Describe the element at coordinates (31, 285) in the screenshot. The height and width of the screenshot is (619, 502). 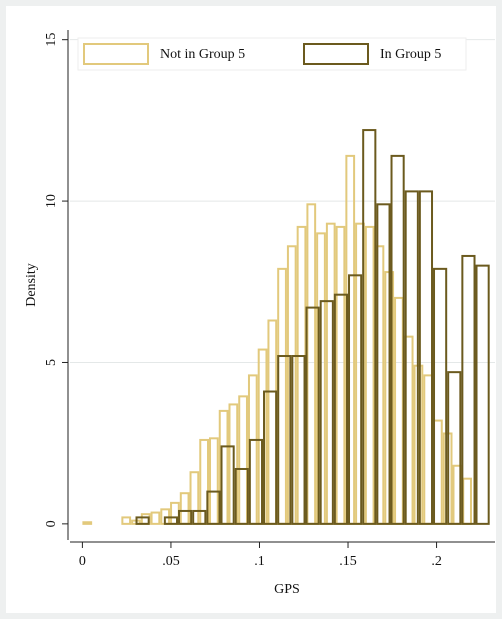
I see `y-axis-label: Density` at that location.